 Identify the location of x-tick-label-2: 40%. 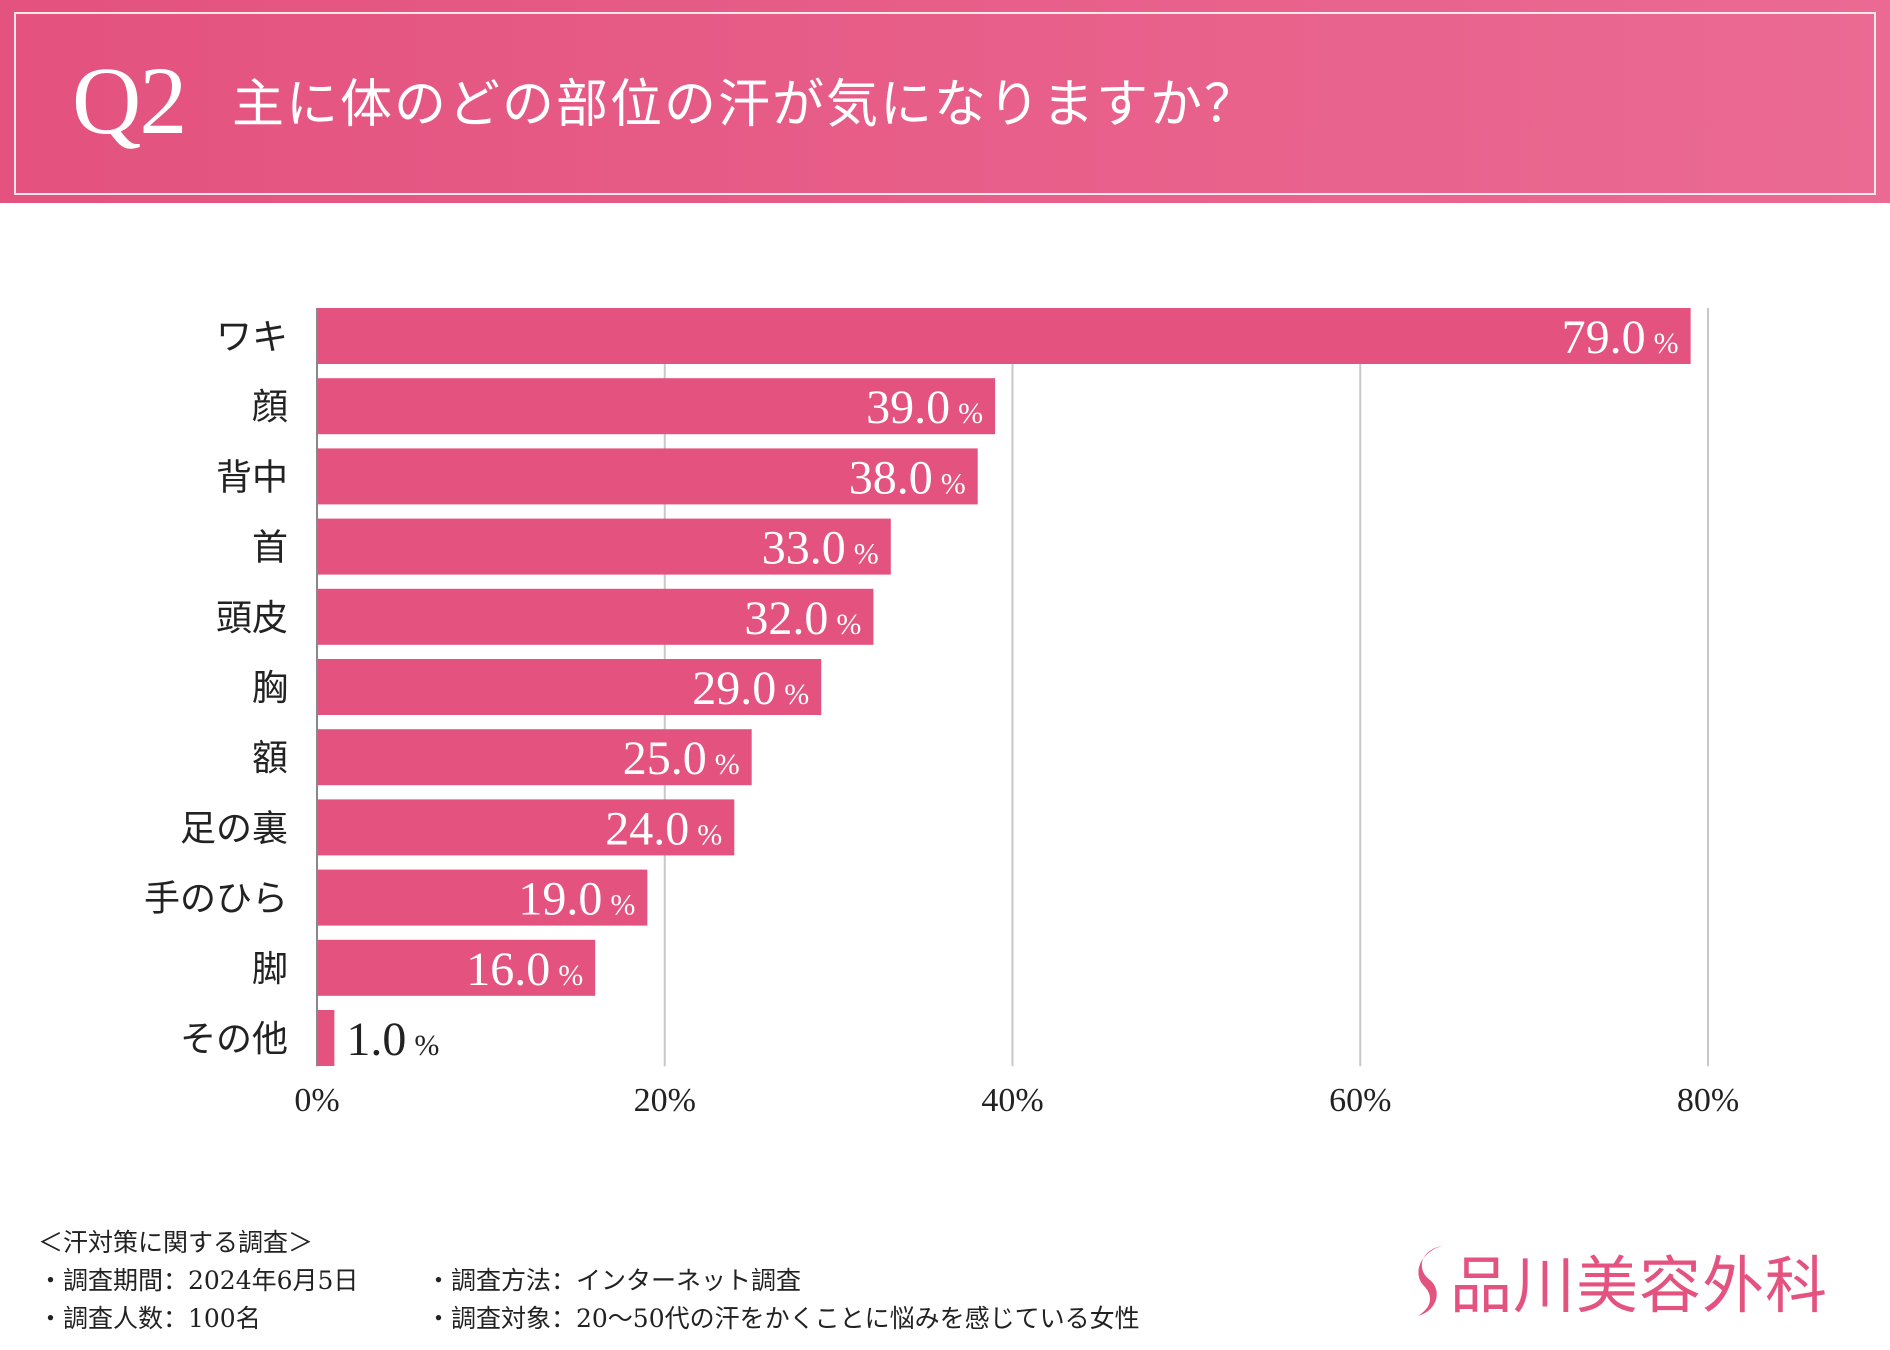
(1012, 1100).